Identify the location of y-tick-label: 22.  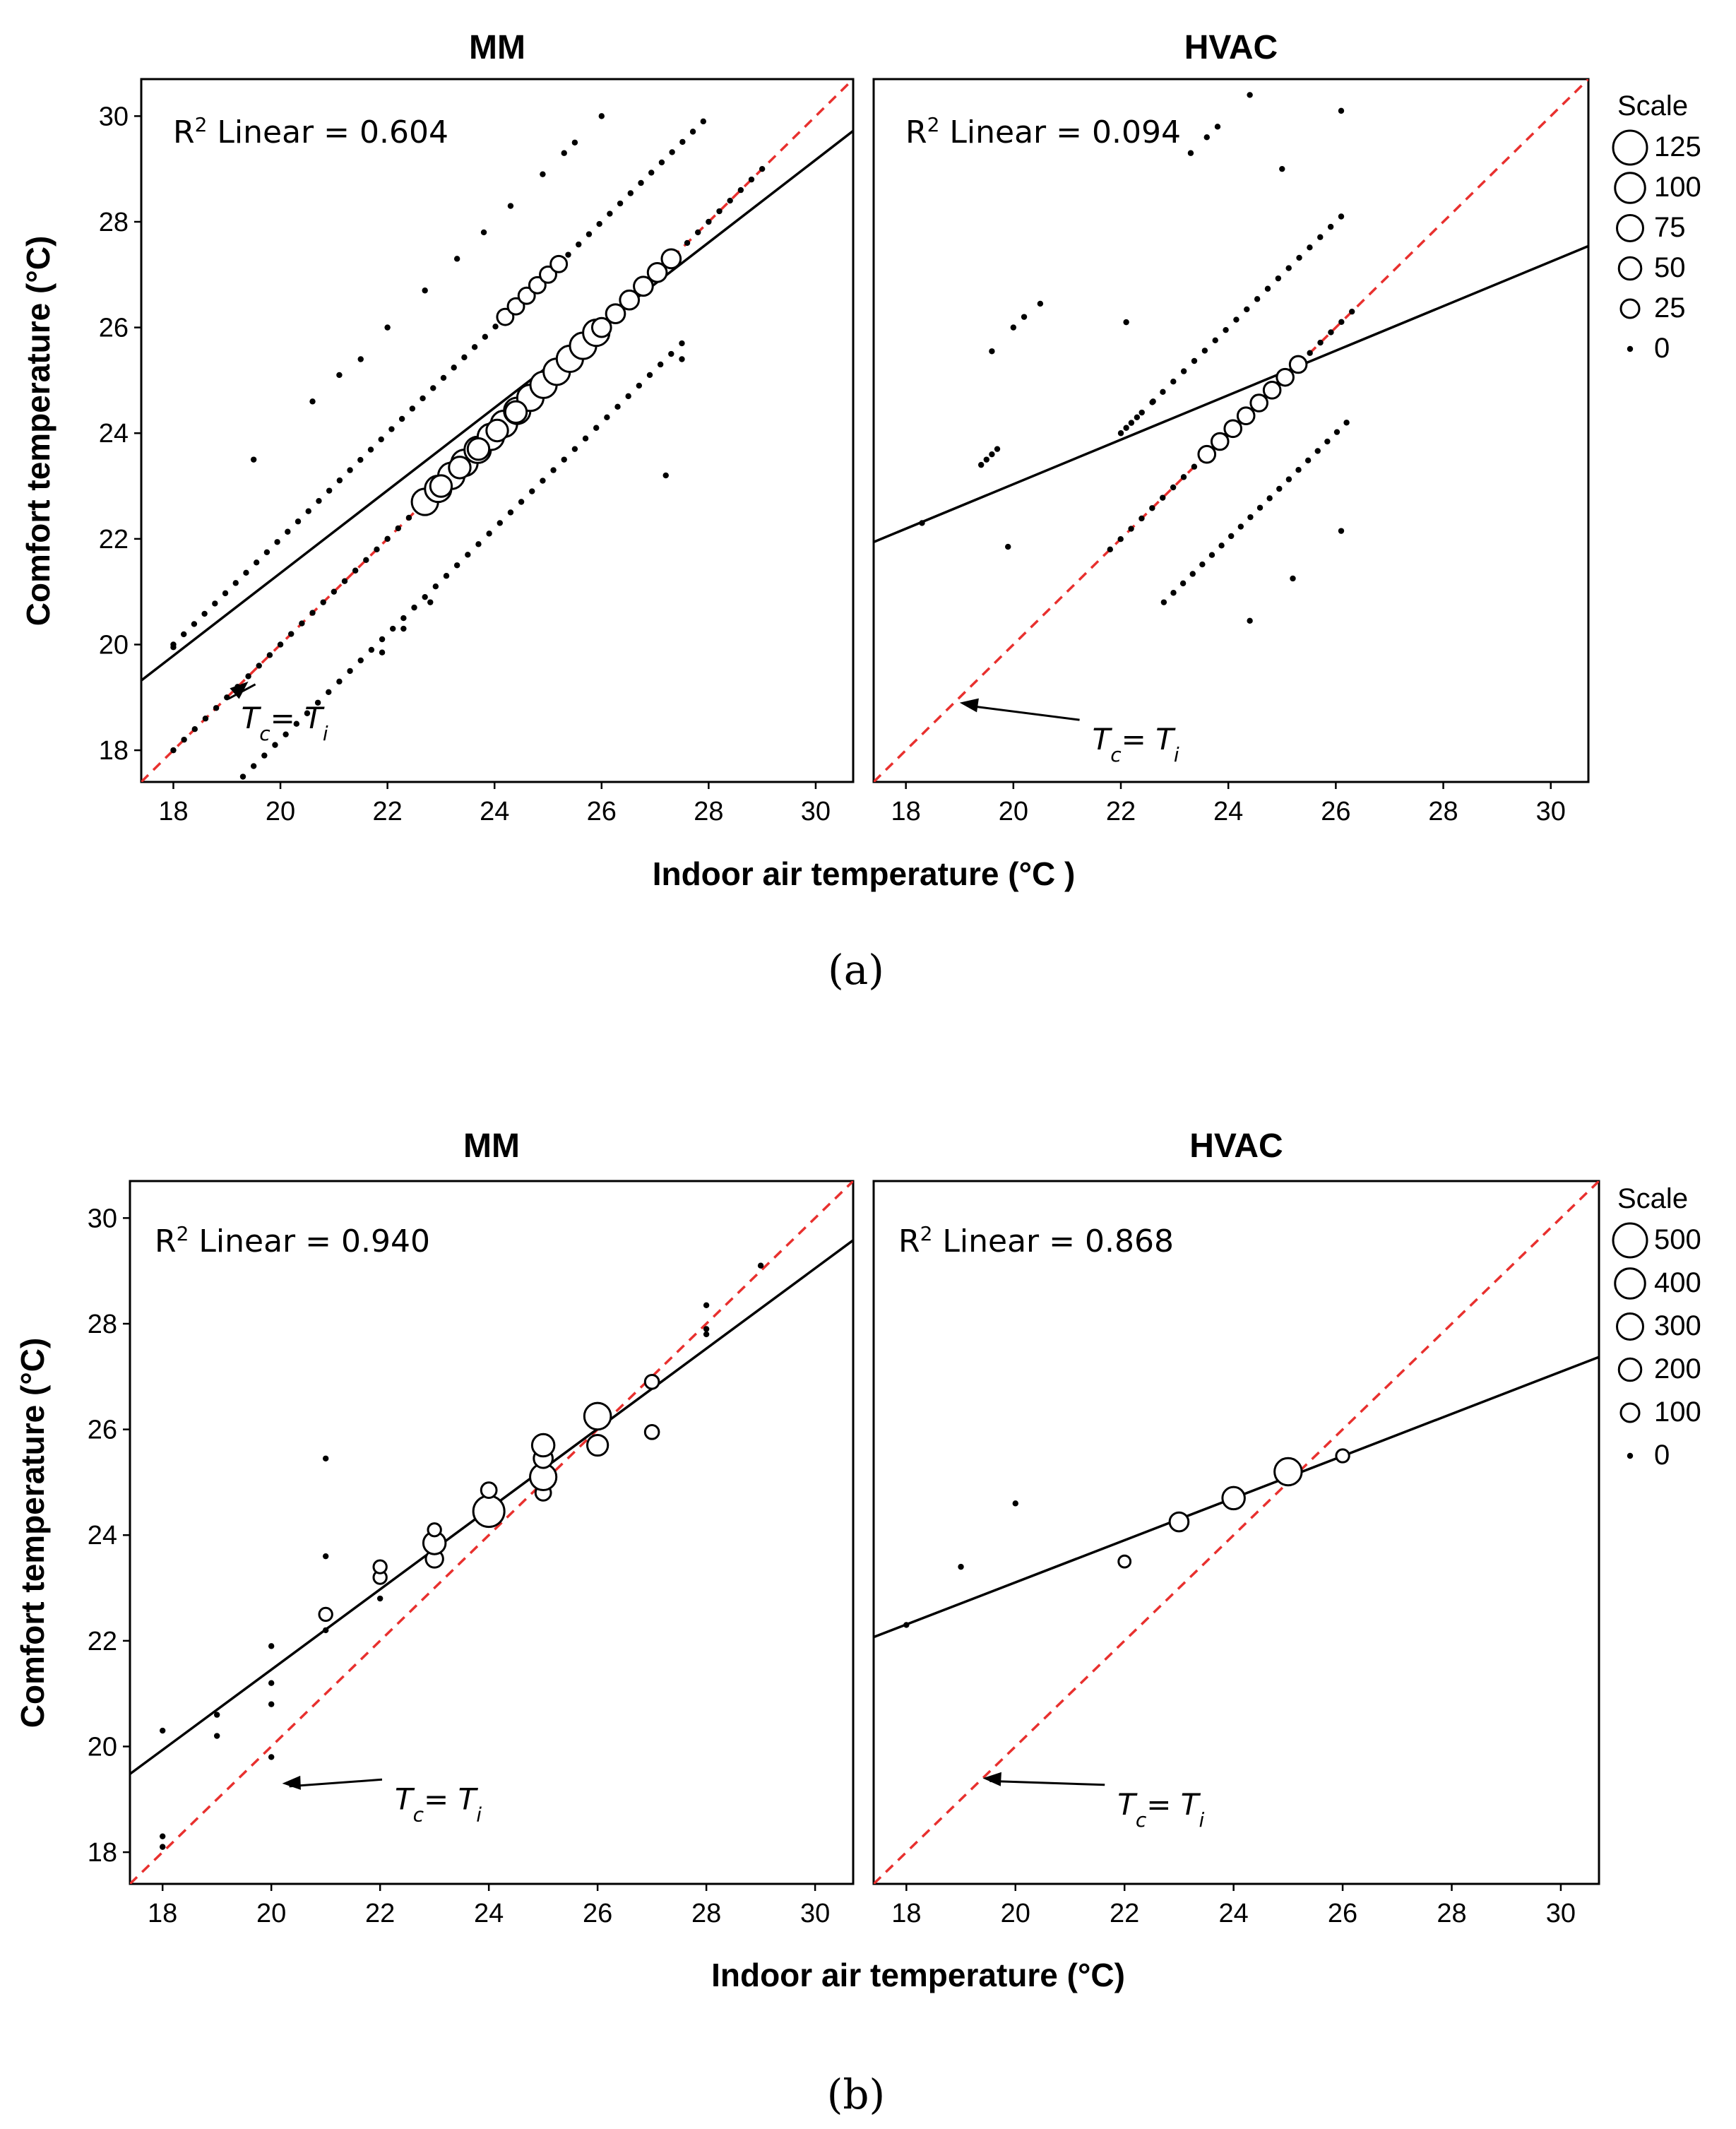
(114, 540).